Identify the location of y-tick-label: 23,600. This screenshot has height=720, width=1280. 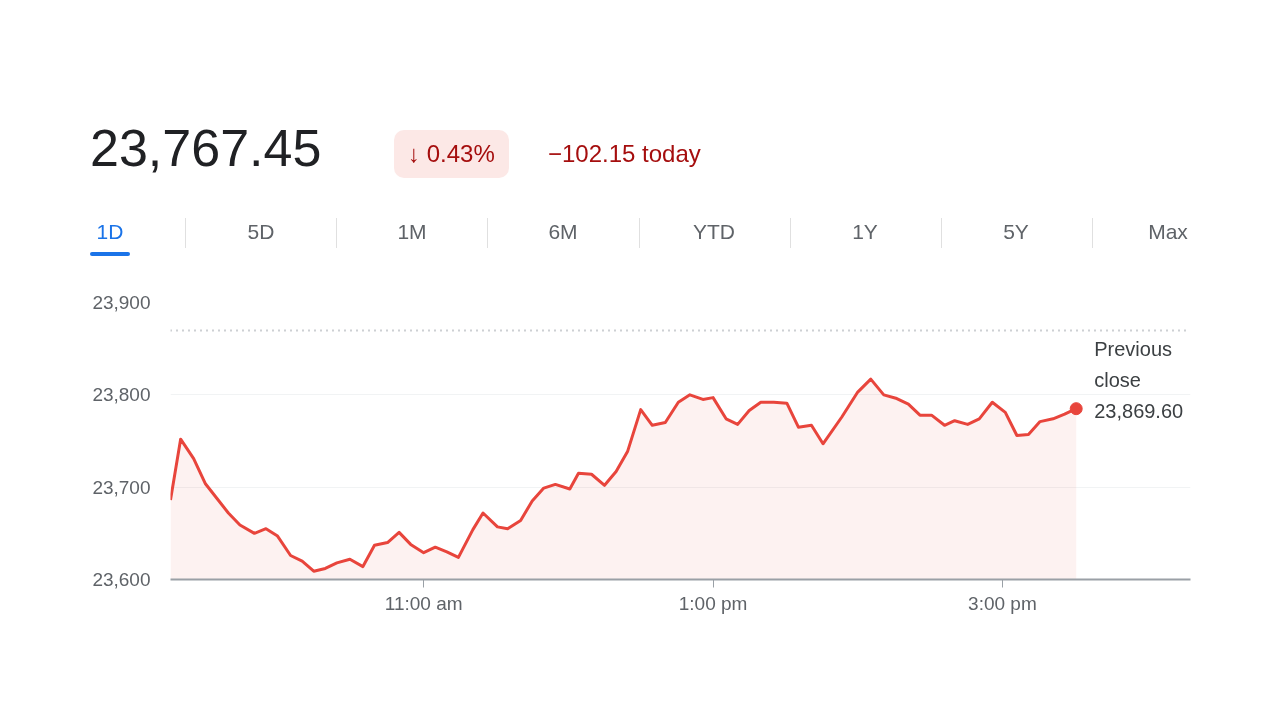
(121, 579).